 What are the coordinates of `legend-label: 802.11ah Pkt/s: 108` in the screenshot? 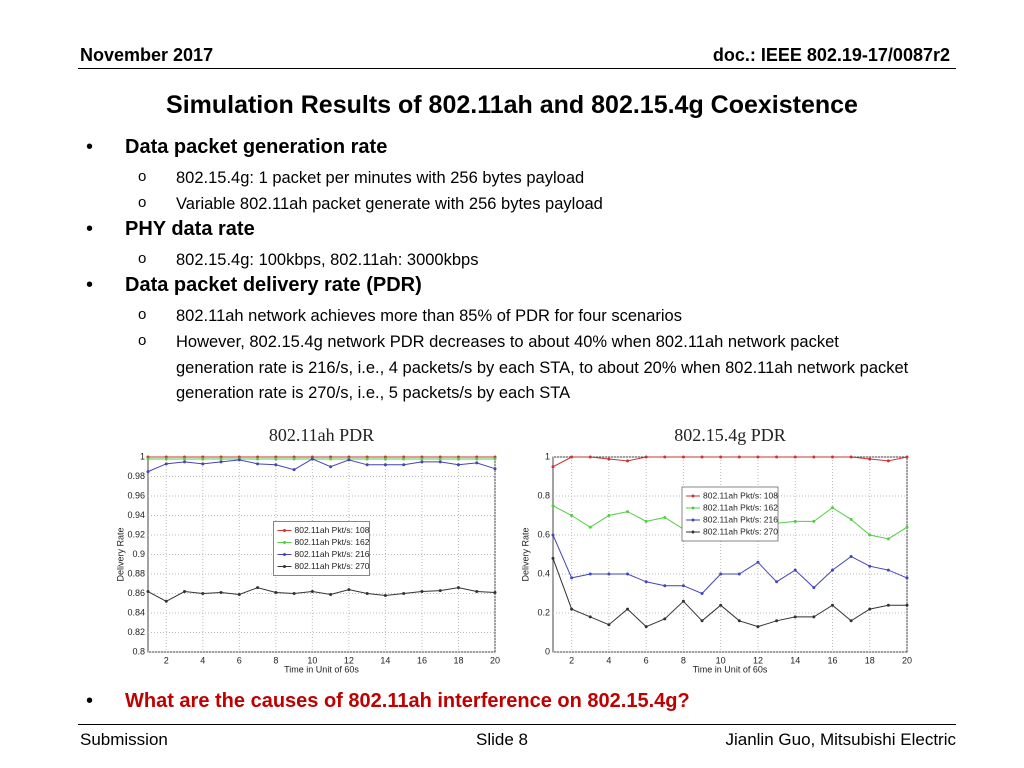 It's located at (740, 495).